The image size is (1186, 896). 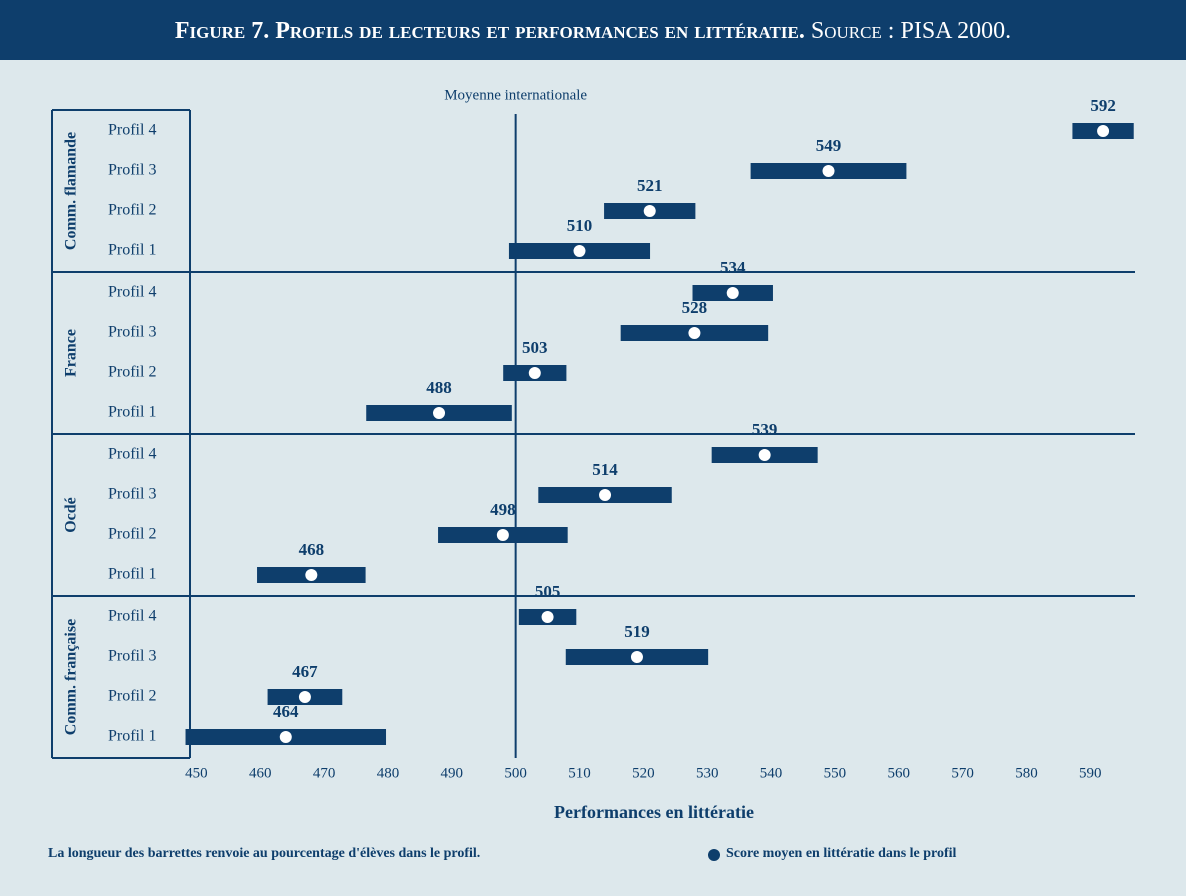 What do you see at coordinates (654, 812) in the screenshot?
I see `x-axis-label: Performances en littératie` at bounding box center [654, 812].